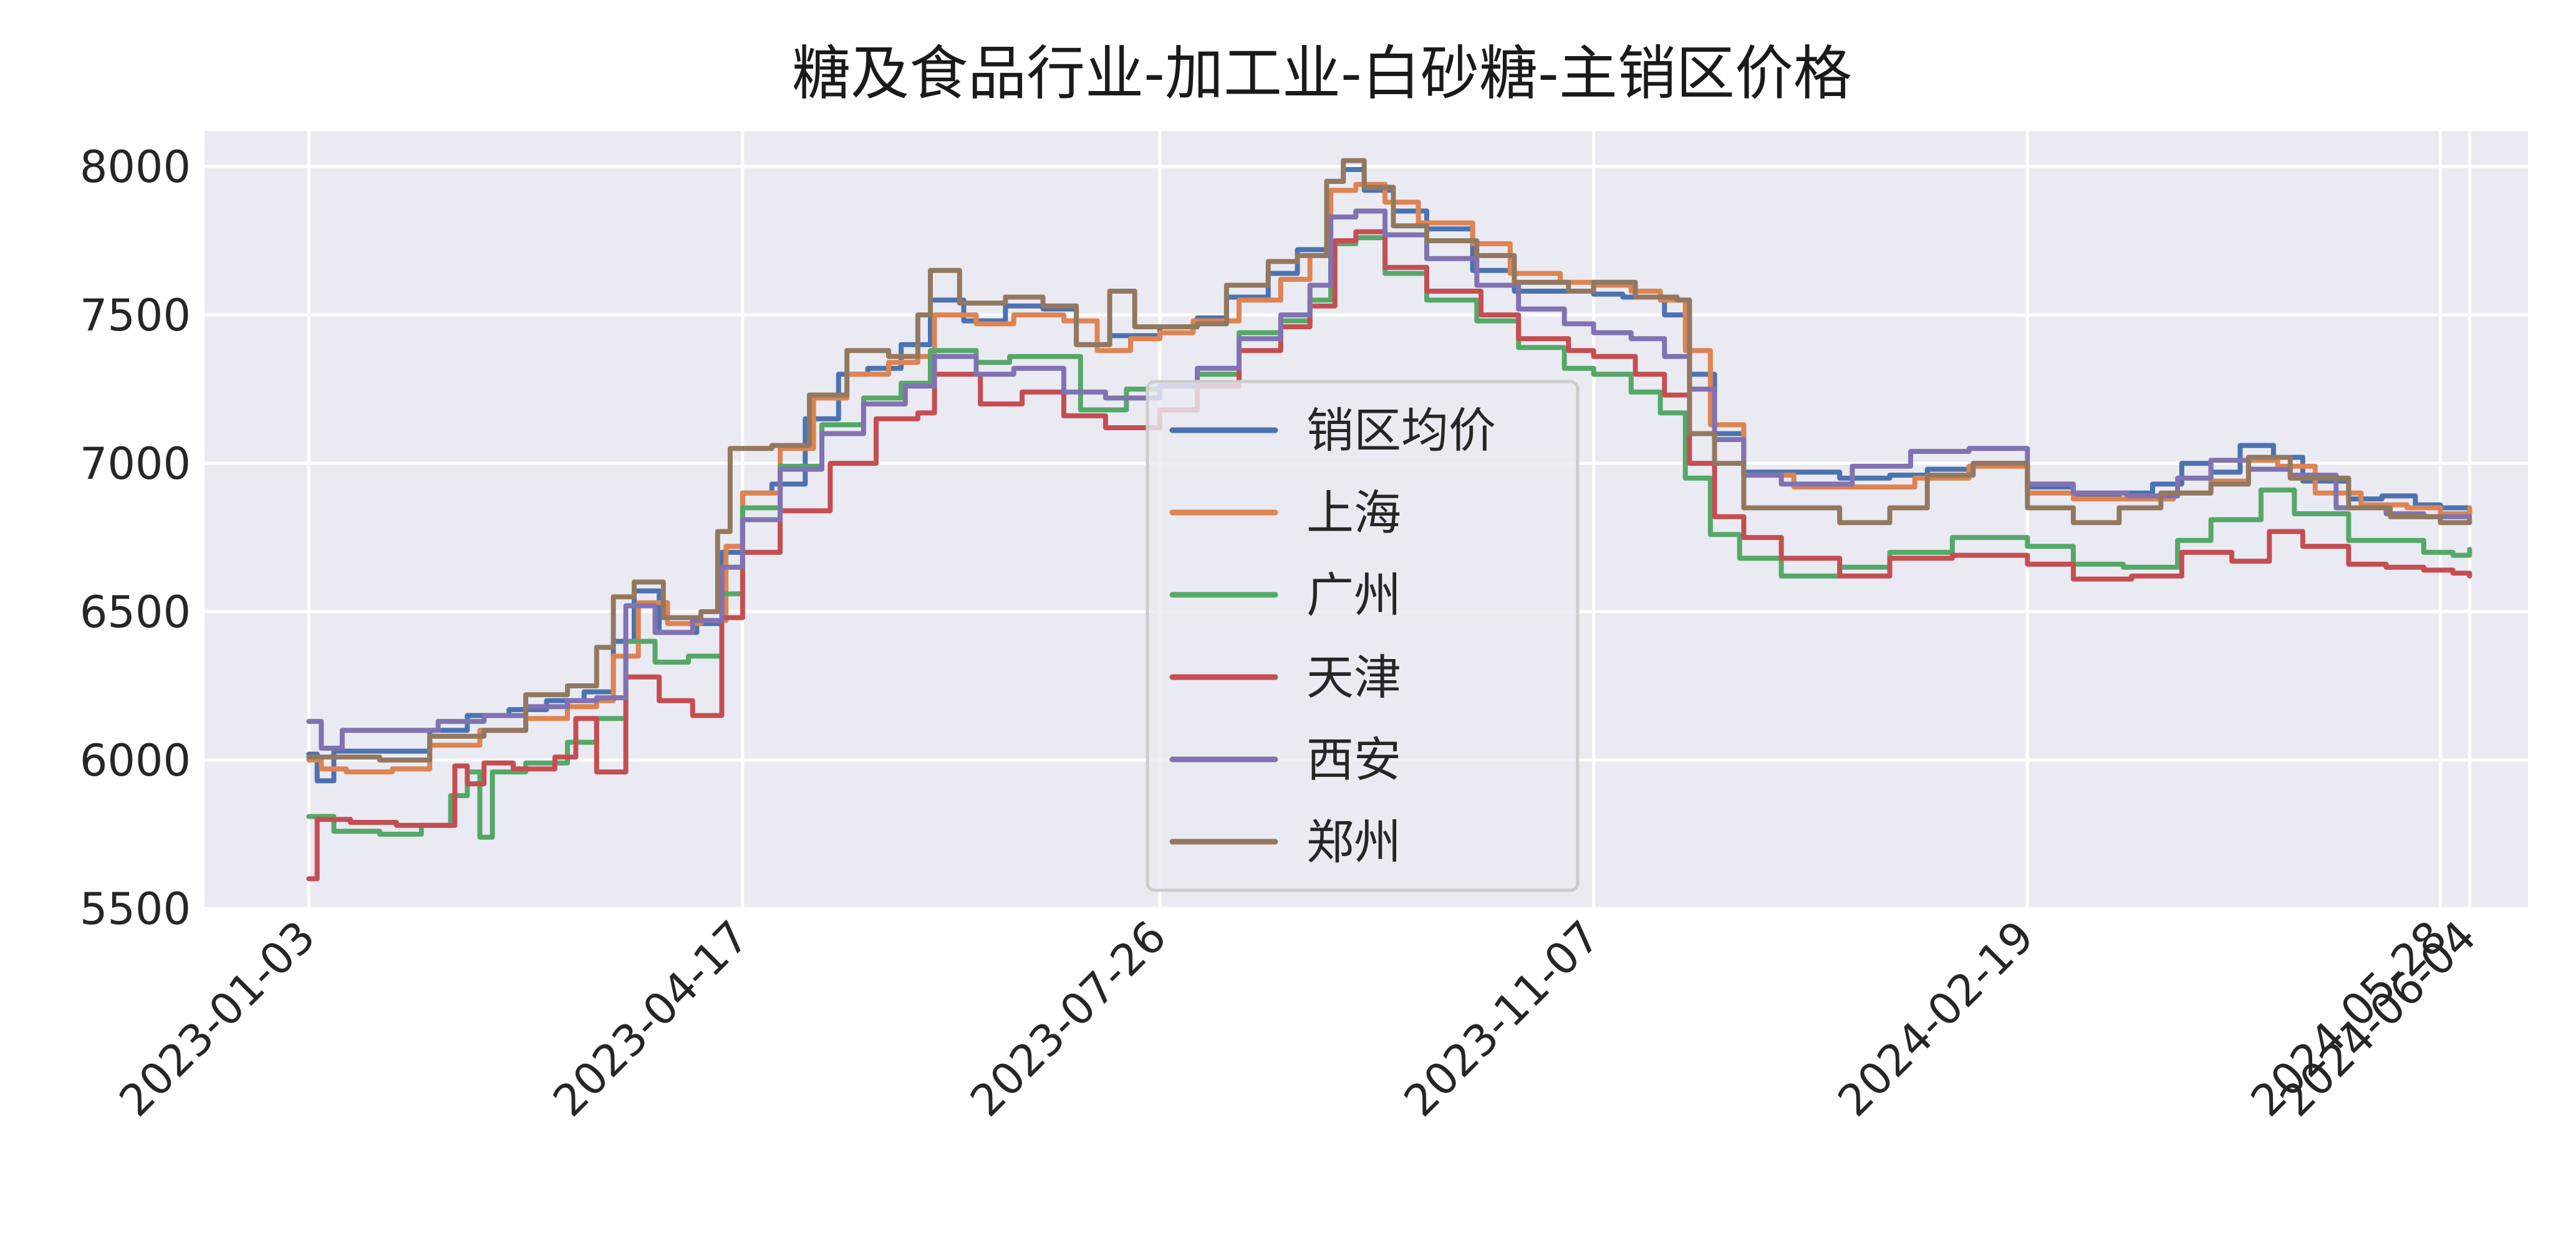 The image size is (2576, 1237). Describe the element at coordinates (135, 464) in the screenshot. I see `y-tick-label: 7000` at that location.